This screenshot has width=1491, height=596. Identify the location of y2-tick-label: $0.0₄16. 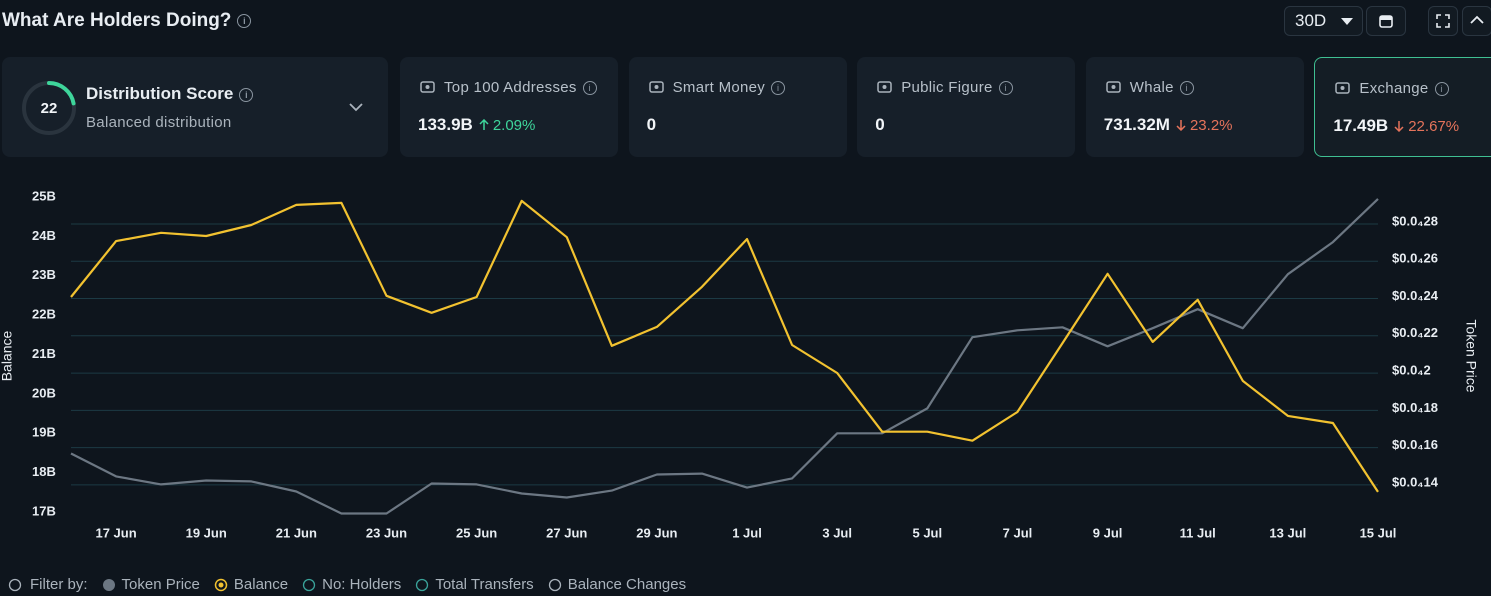
(1415, 444).